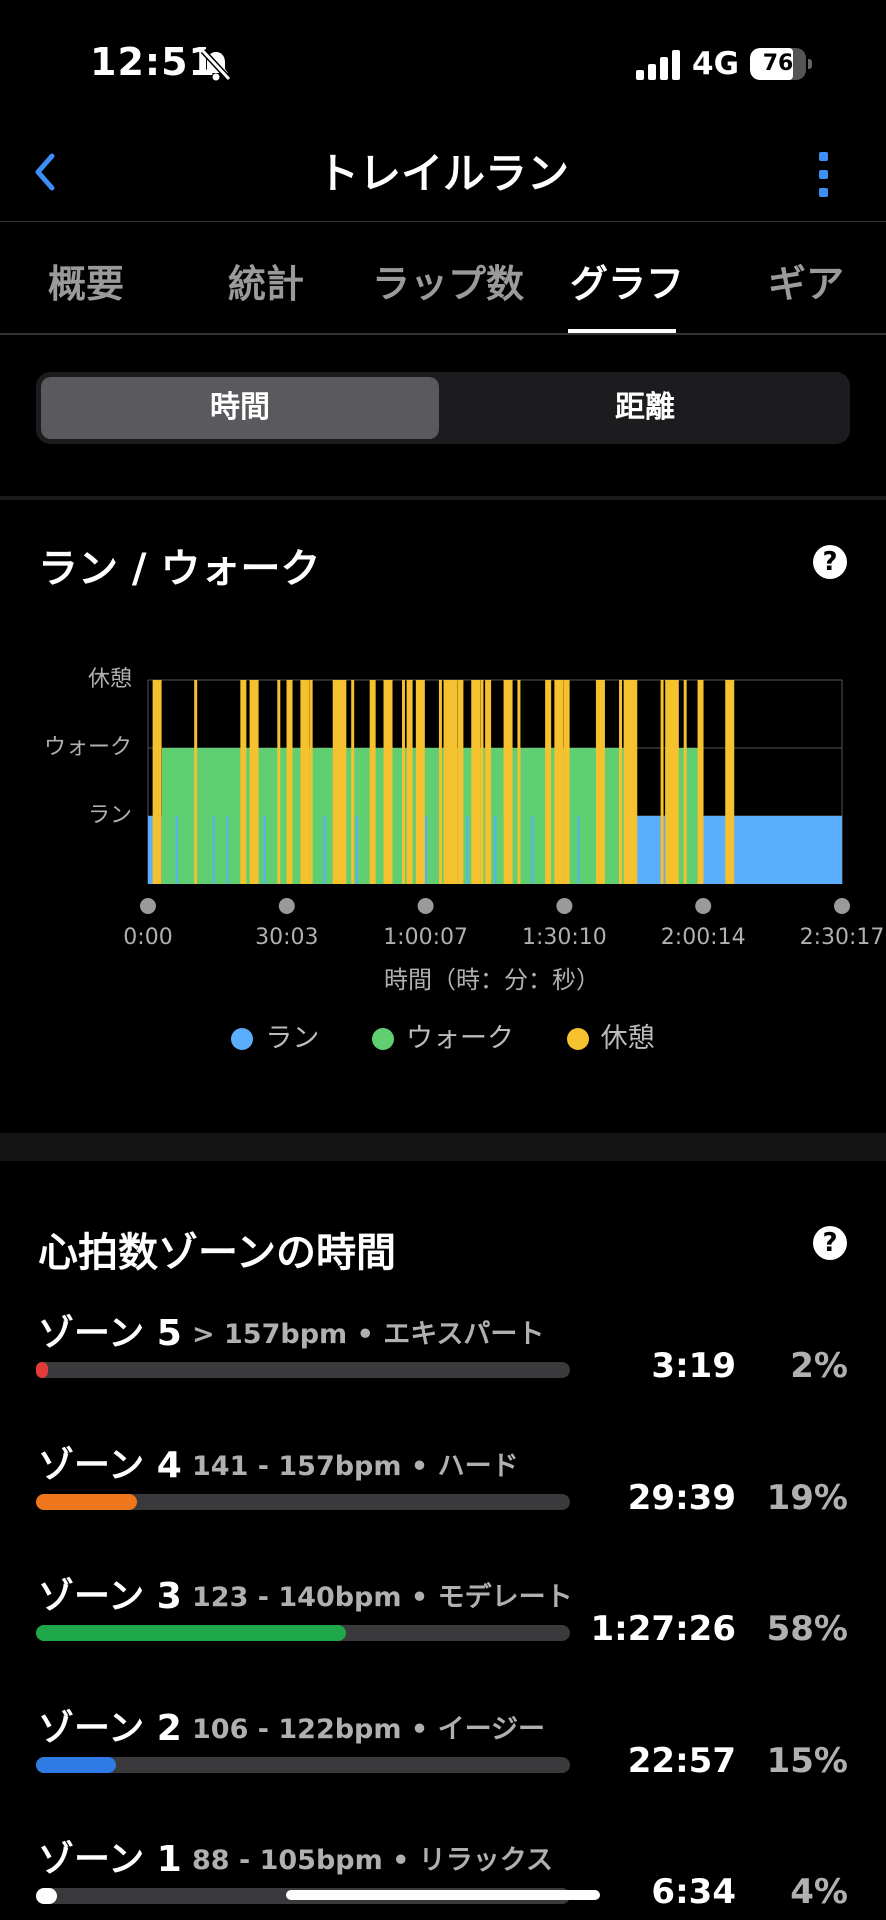 This screenshot has width=886, height=1920. Describe the element at coordinates (153, 62) in the screenshot. I see `status-time: 12:51` at that location.